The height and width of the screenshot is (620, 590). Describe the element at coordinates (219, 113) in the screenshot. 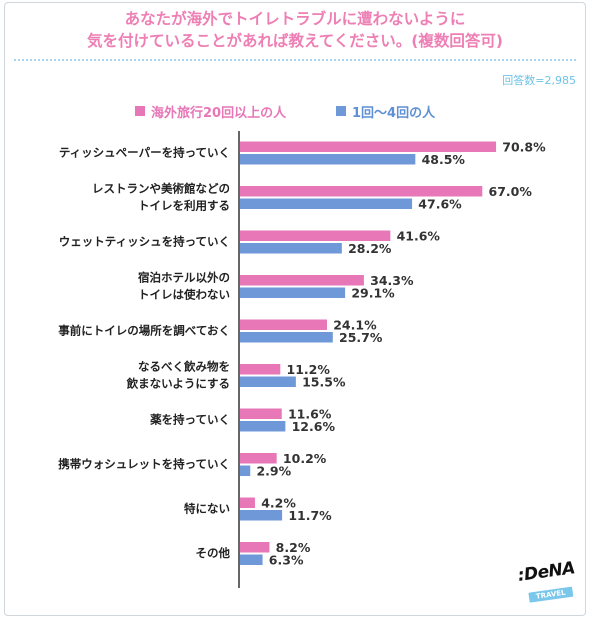

I see `legend-label-pink: 海外旅行20回以上の人` at that location.